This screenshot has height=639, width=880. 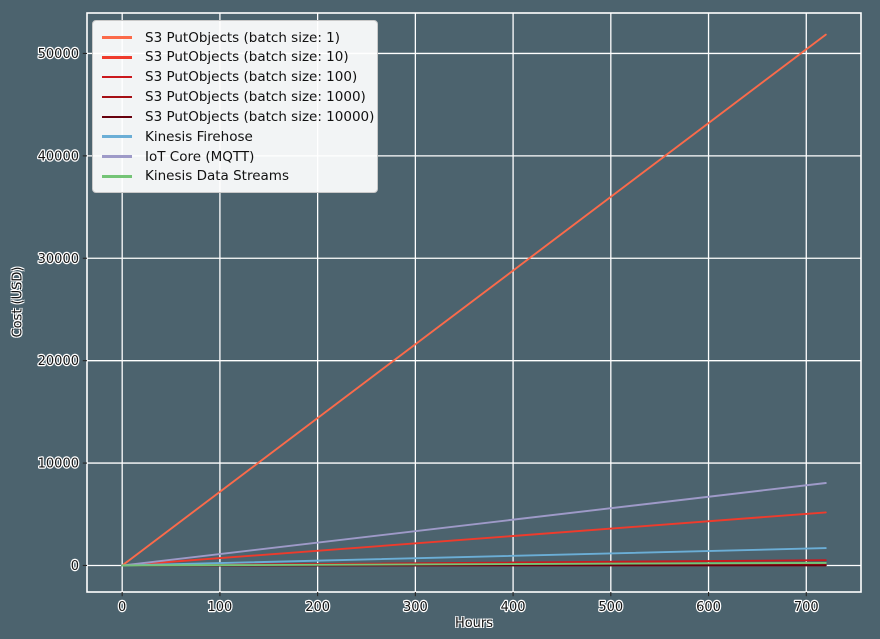 What do you see at coordinates (199, 136) in the screenshot?
I see `legend-item-label: Kinesis Firehose` at bounding box center [199, 136].